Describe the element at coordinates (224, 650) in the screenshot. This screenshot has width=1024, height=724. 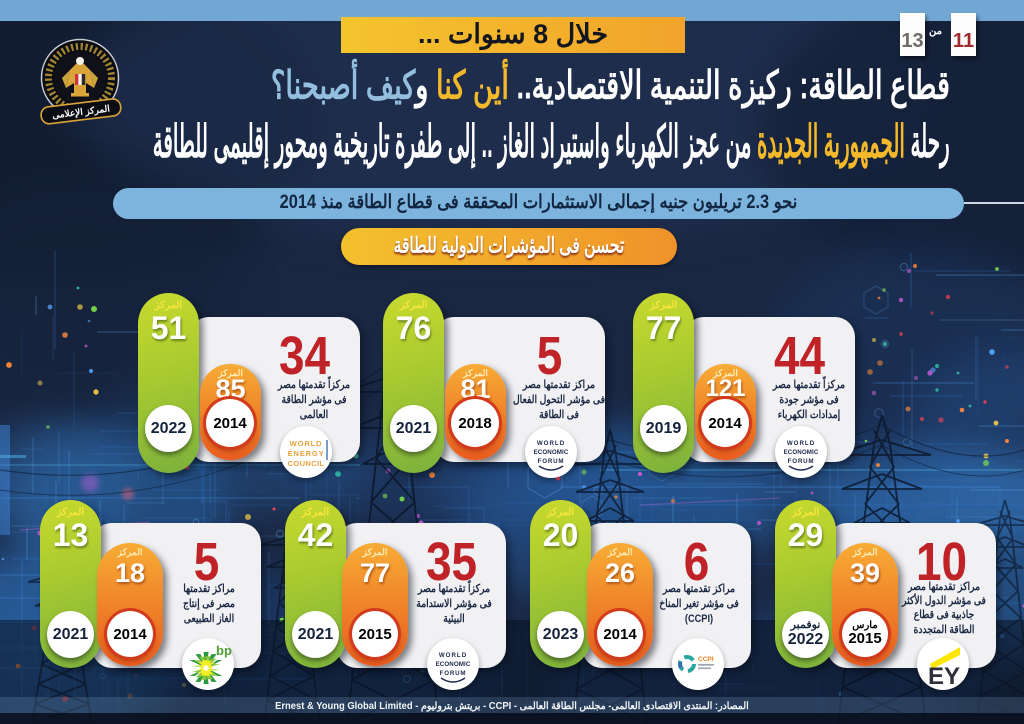
I see `svg-text: bp` at that location.